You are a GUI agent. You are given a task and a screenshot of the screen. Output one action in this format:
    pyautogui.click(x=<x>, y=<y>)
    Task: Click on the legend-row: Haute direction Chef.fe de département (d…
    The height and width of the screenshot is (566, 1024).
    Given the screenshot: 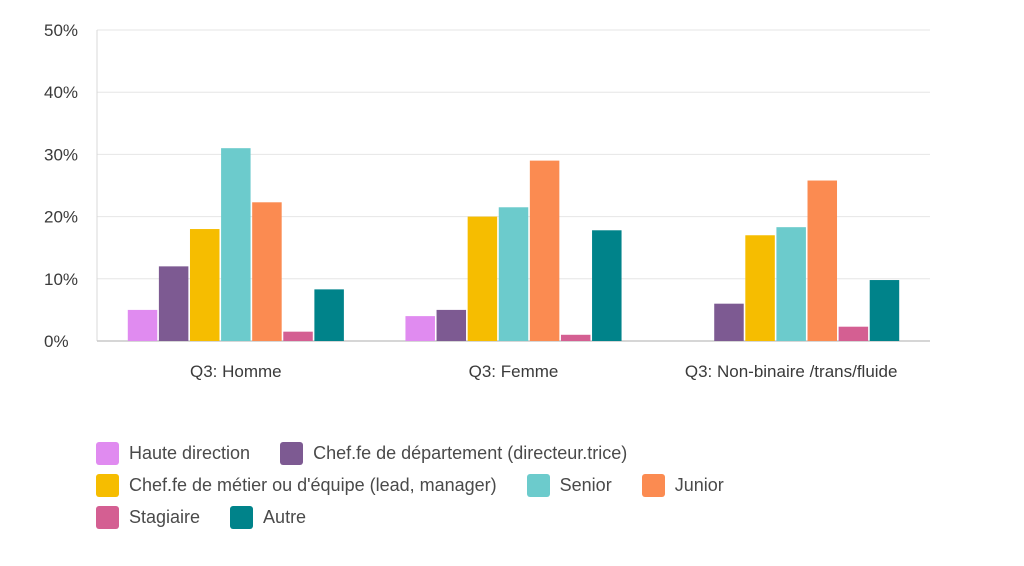 What is the action you would take?
    pyautogui.click(x=506, y=453)
    